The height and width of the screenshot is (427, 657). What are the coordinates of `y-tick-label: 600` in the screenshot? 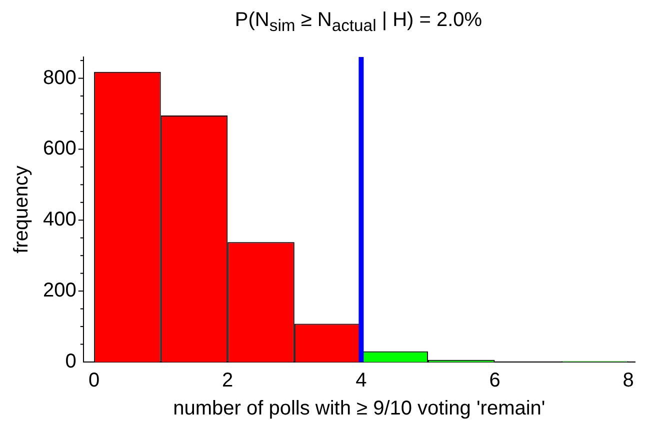 It's located at (59, 149).